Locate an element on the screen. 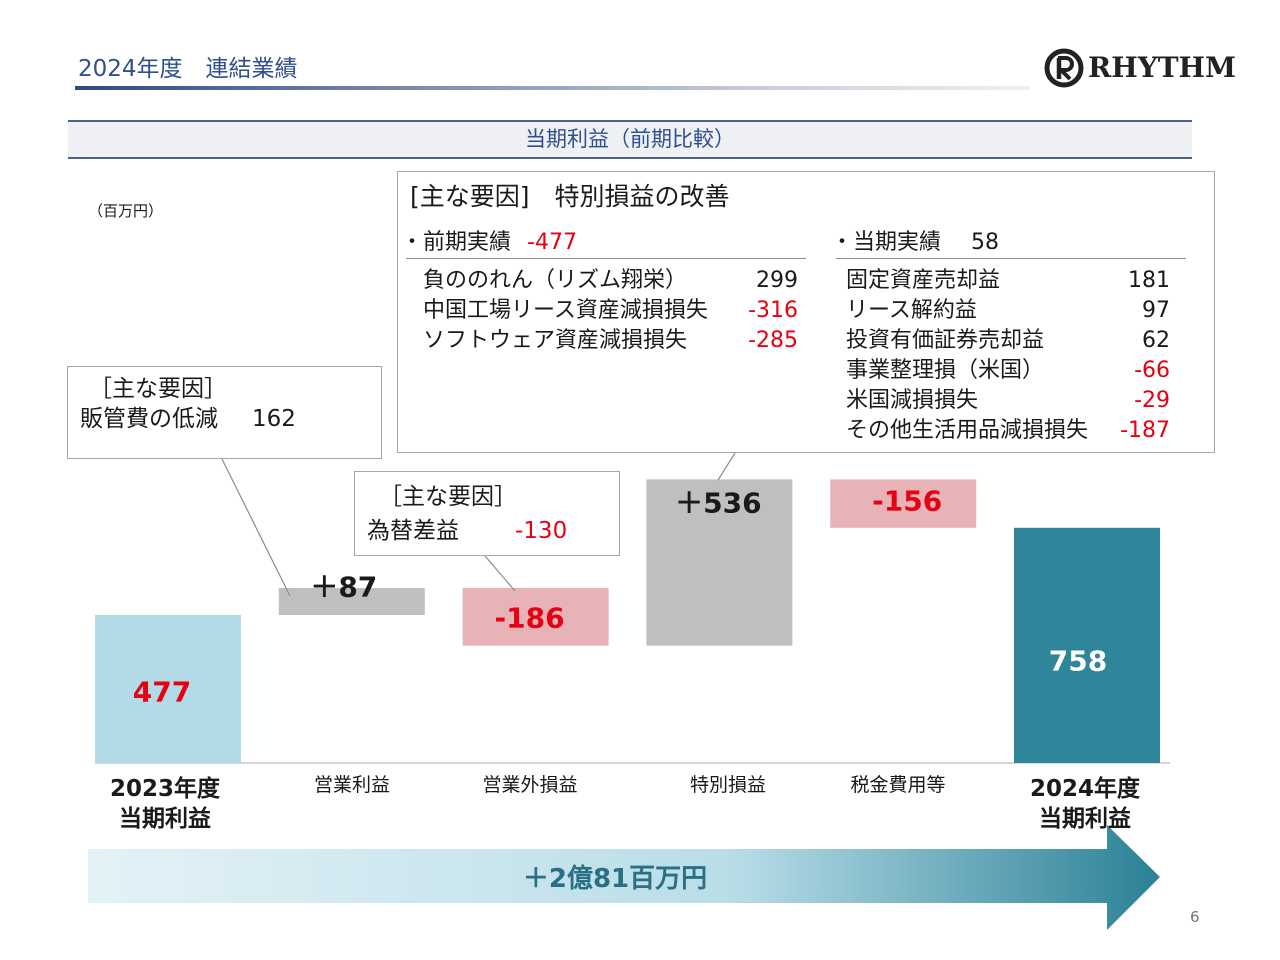 This screenshot has height=960, width=1280. page-number: 6 is located at coordinates (1195, 917).